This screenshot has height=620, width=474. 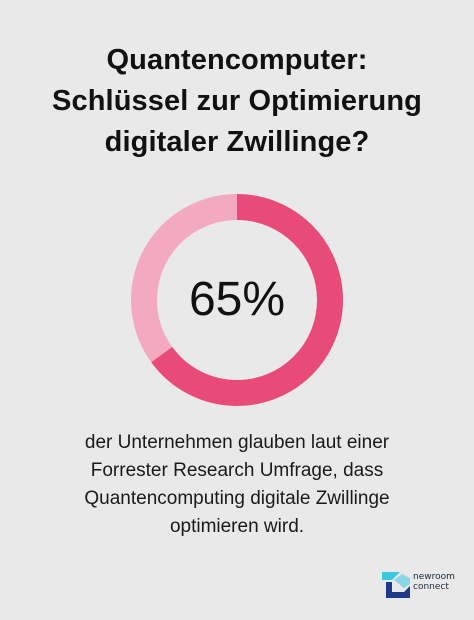 What do you see at coordinates (434, 577) in the screenshot?
I see `logo-text-line-1: newroom` at bounding box center [434, 577].